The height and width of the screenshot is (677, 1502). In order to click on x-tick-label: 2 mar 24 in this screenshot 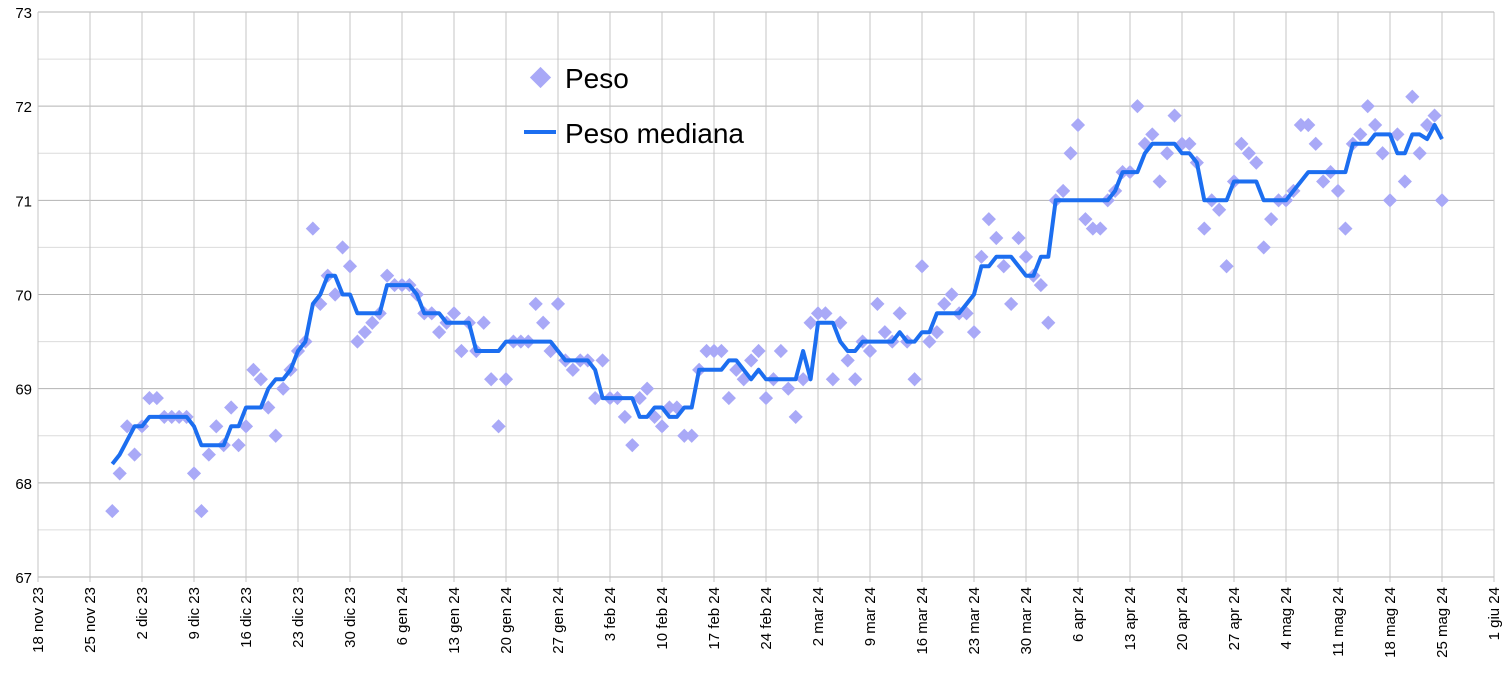, I will do `click(818, 616)`.